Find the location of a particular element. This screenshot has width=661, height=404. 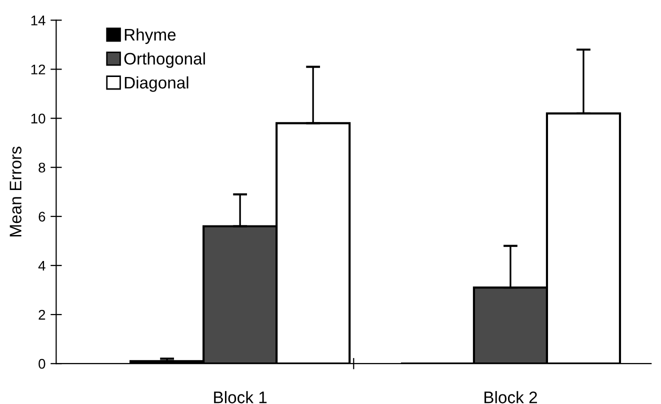

y-tick-label: 10 is located at coordinates (38, 119).